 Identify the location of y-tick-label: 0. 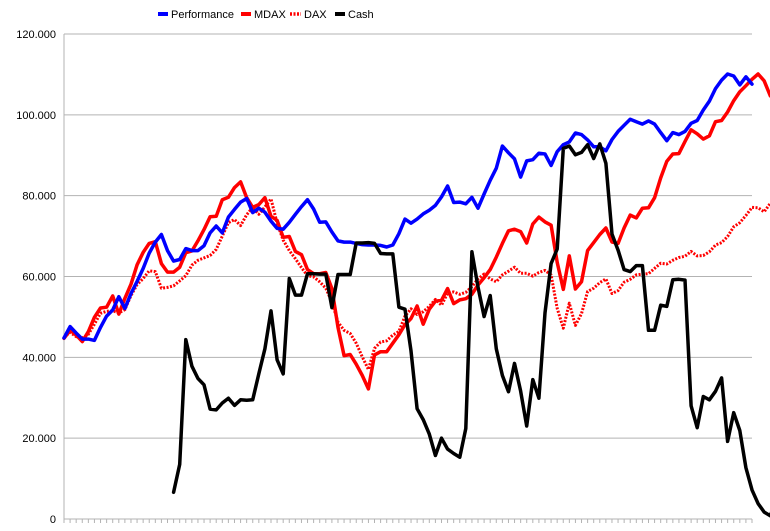
(53, 520).